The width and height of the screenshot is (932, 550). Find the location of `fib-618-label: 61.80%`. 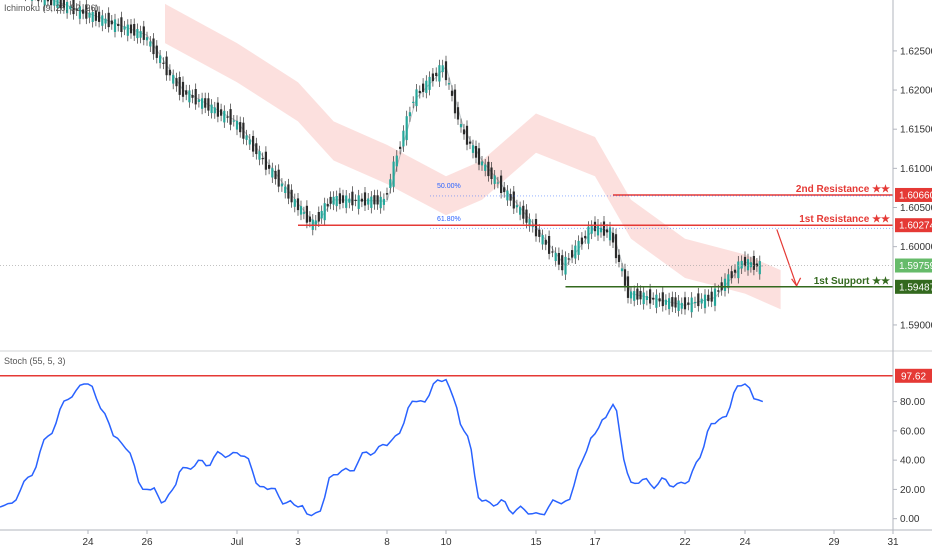

fib-618-label: 61.80% is located at coordinates (449, 219).